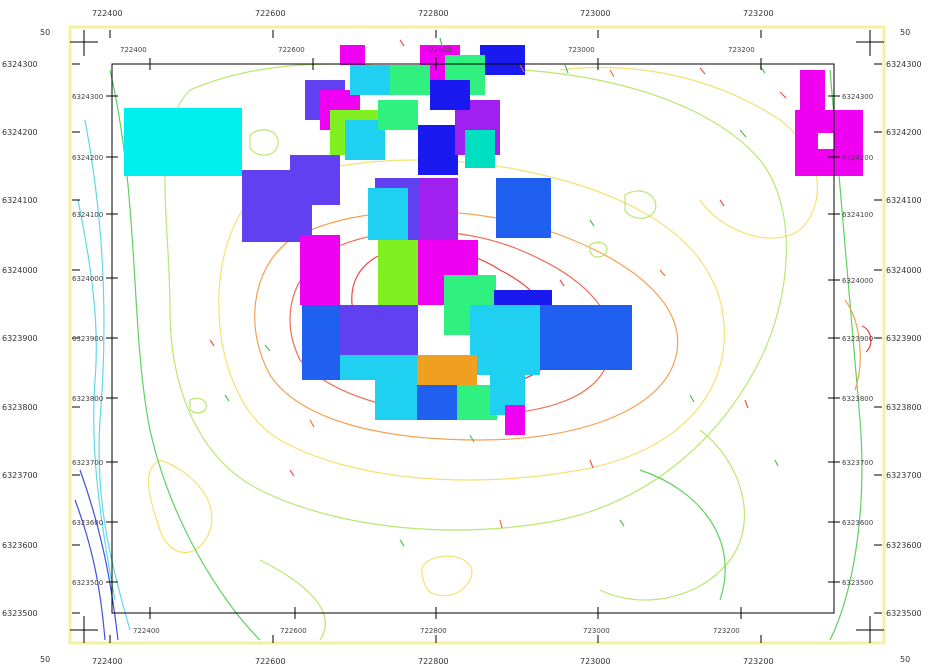 This screenshot has width=942, height=670. What do you see at coordinates (87, 523) in the screenshot?
I see `y-label-inner-left: 6323600` at bounding box center [87, 523].